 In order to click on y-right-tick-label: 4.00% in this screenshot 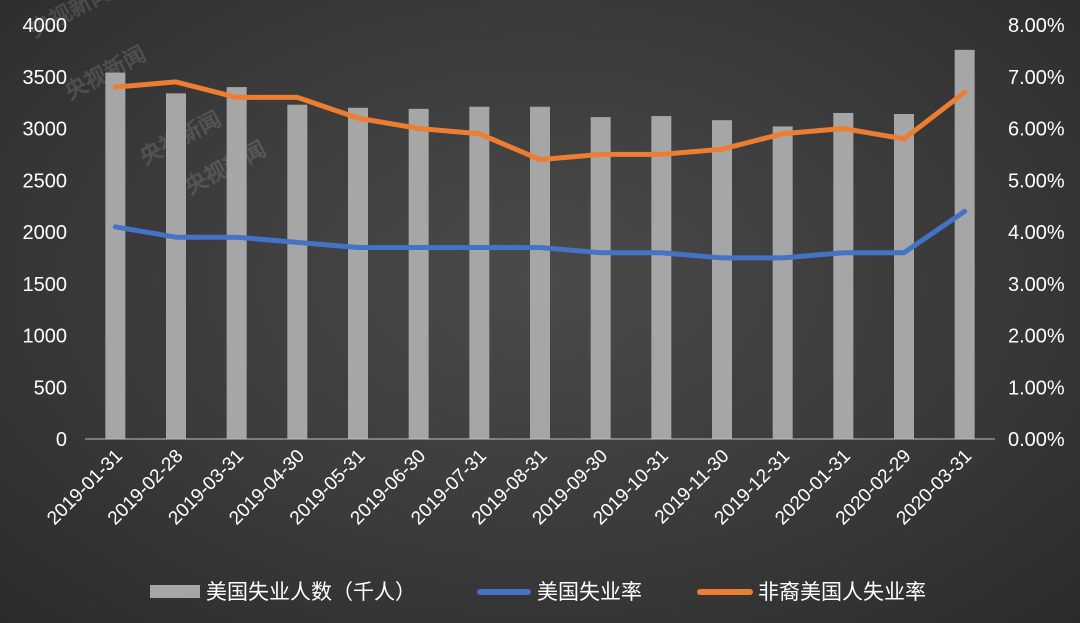, I will do `click(1036, 233)`.